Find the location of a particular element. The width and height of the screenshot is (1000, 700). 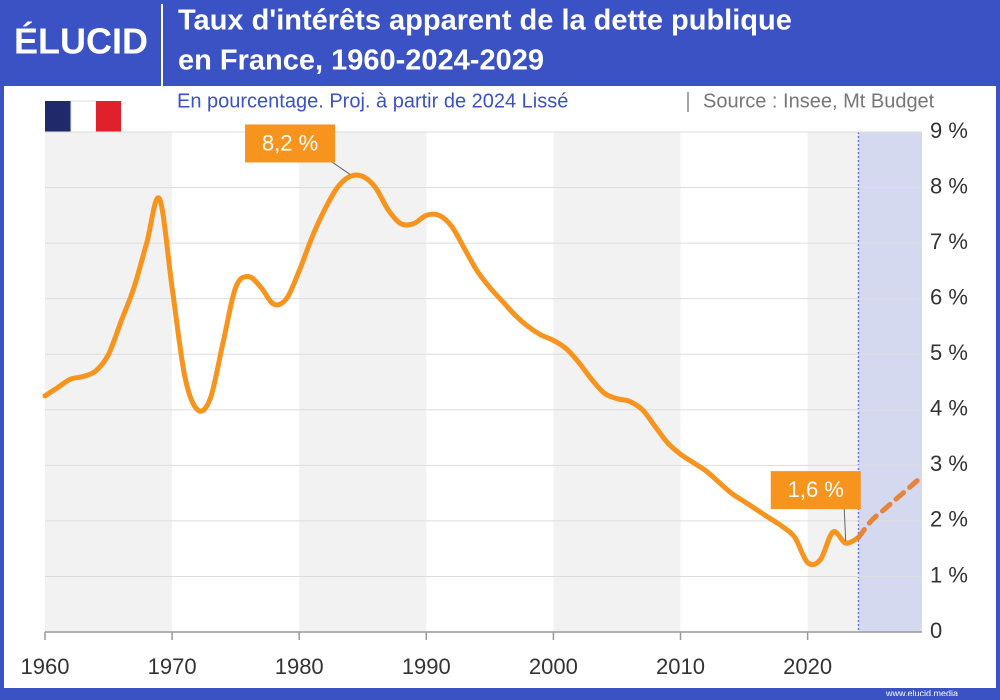

x-tick-label: 1970 is located at coordinates (172, 666).